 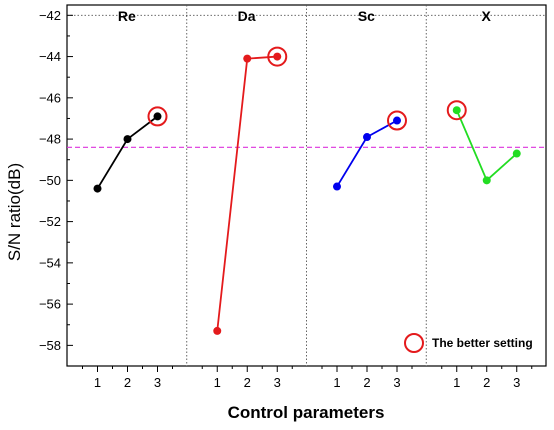 What do you see at coordinates (50, 97) in the screenshot?
I see `y-tick-label: −46` at bounding box center [50, 97].